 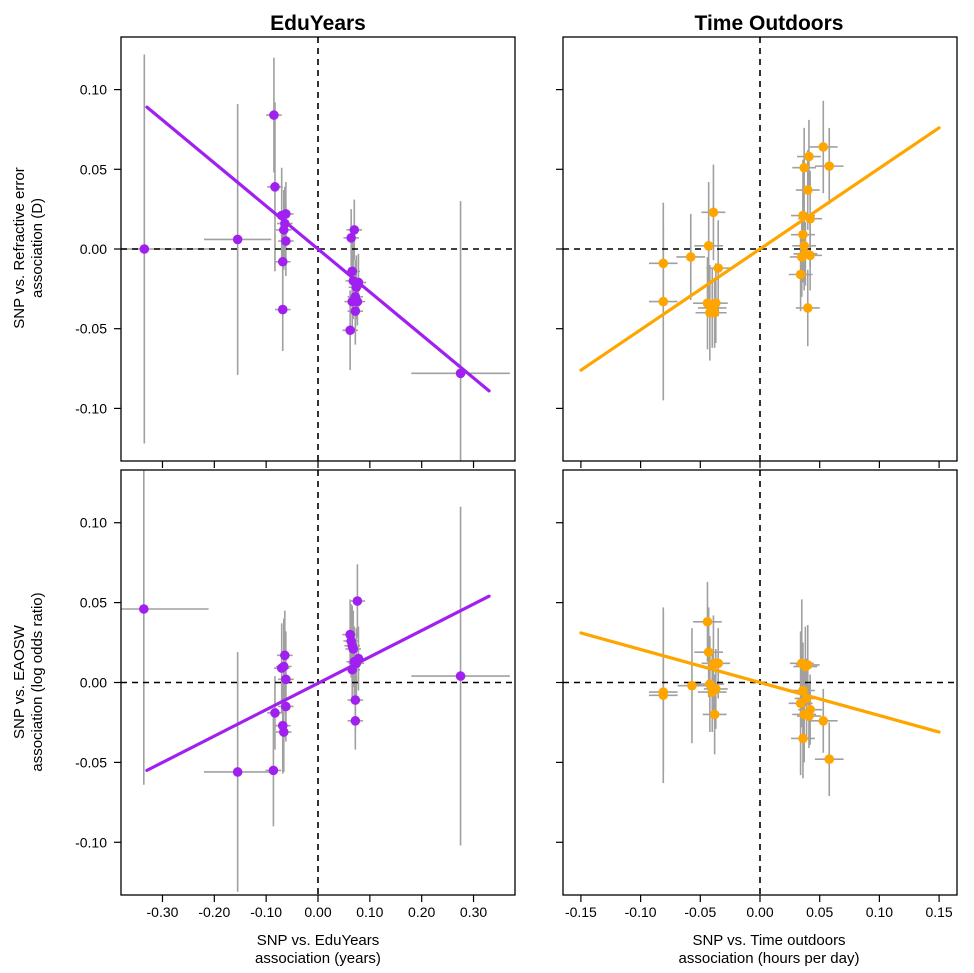 What do you see at coordinates (266, 912) in the screenshot?
I see `x-tick-label-eduyears-eaosw-2: -0.10` at bounding box center [266, 912].